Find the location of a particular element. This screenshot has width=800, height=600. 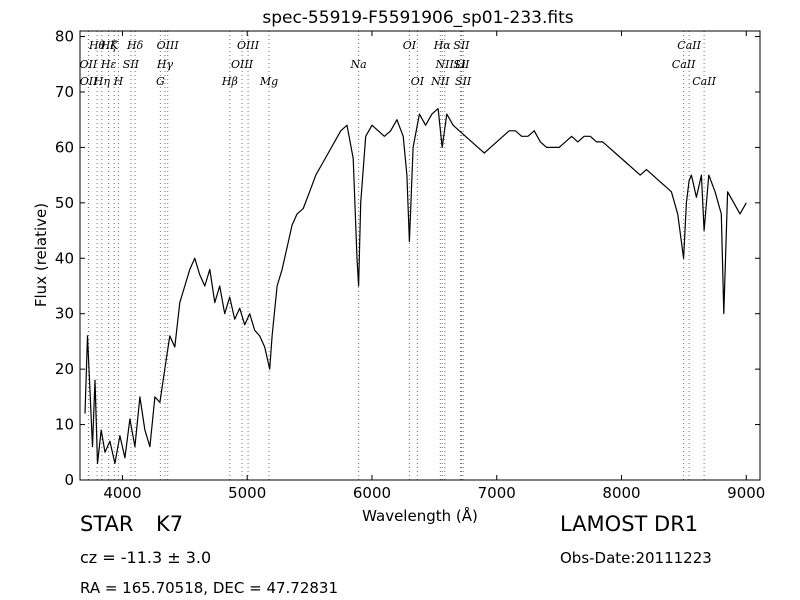

spectral-line-label: Hζ is located at coordinates (109, 45).